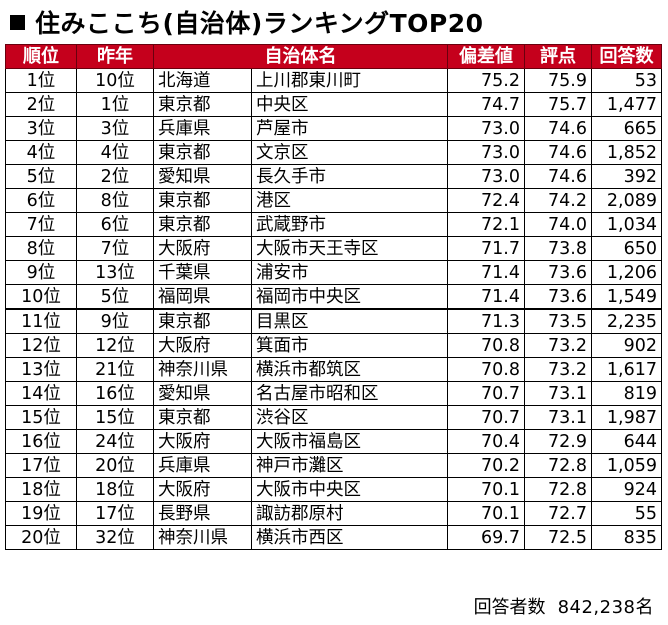 Image resolution: width=668 pixels, height=625 pixels. What do you see at coordinates (626, 321) in the screenshot?
I see `cell-respondents: 2,235` at bounding box center [626, 321].